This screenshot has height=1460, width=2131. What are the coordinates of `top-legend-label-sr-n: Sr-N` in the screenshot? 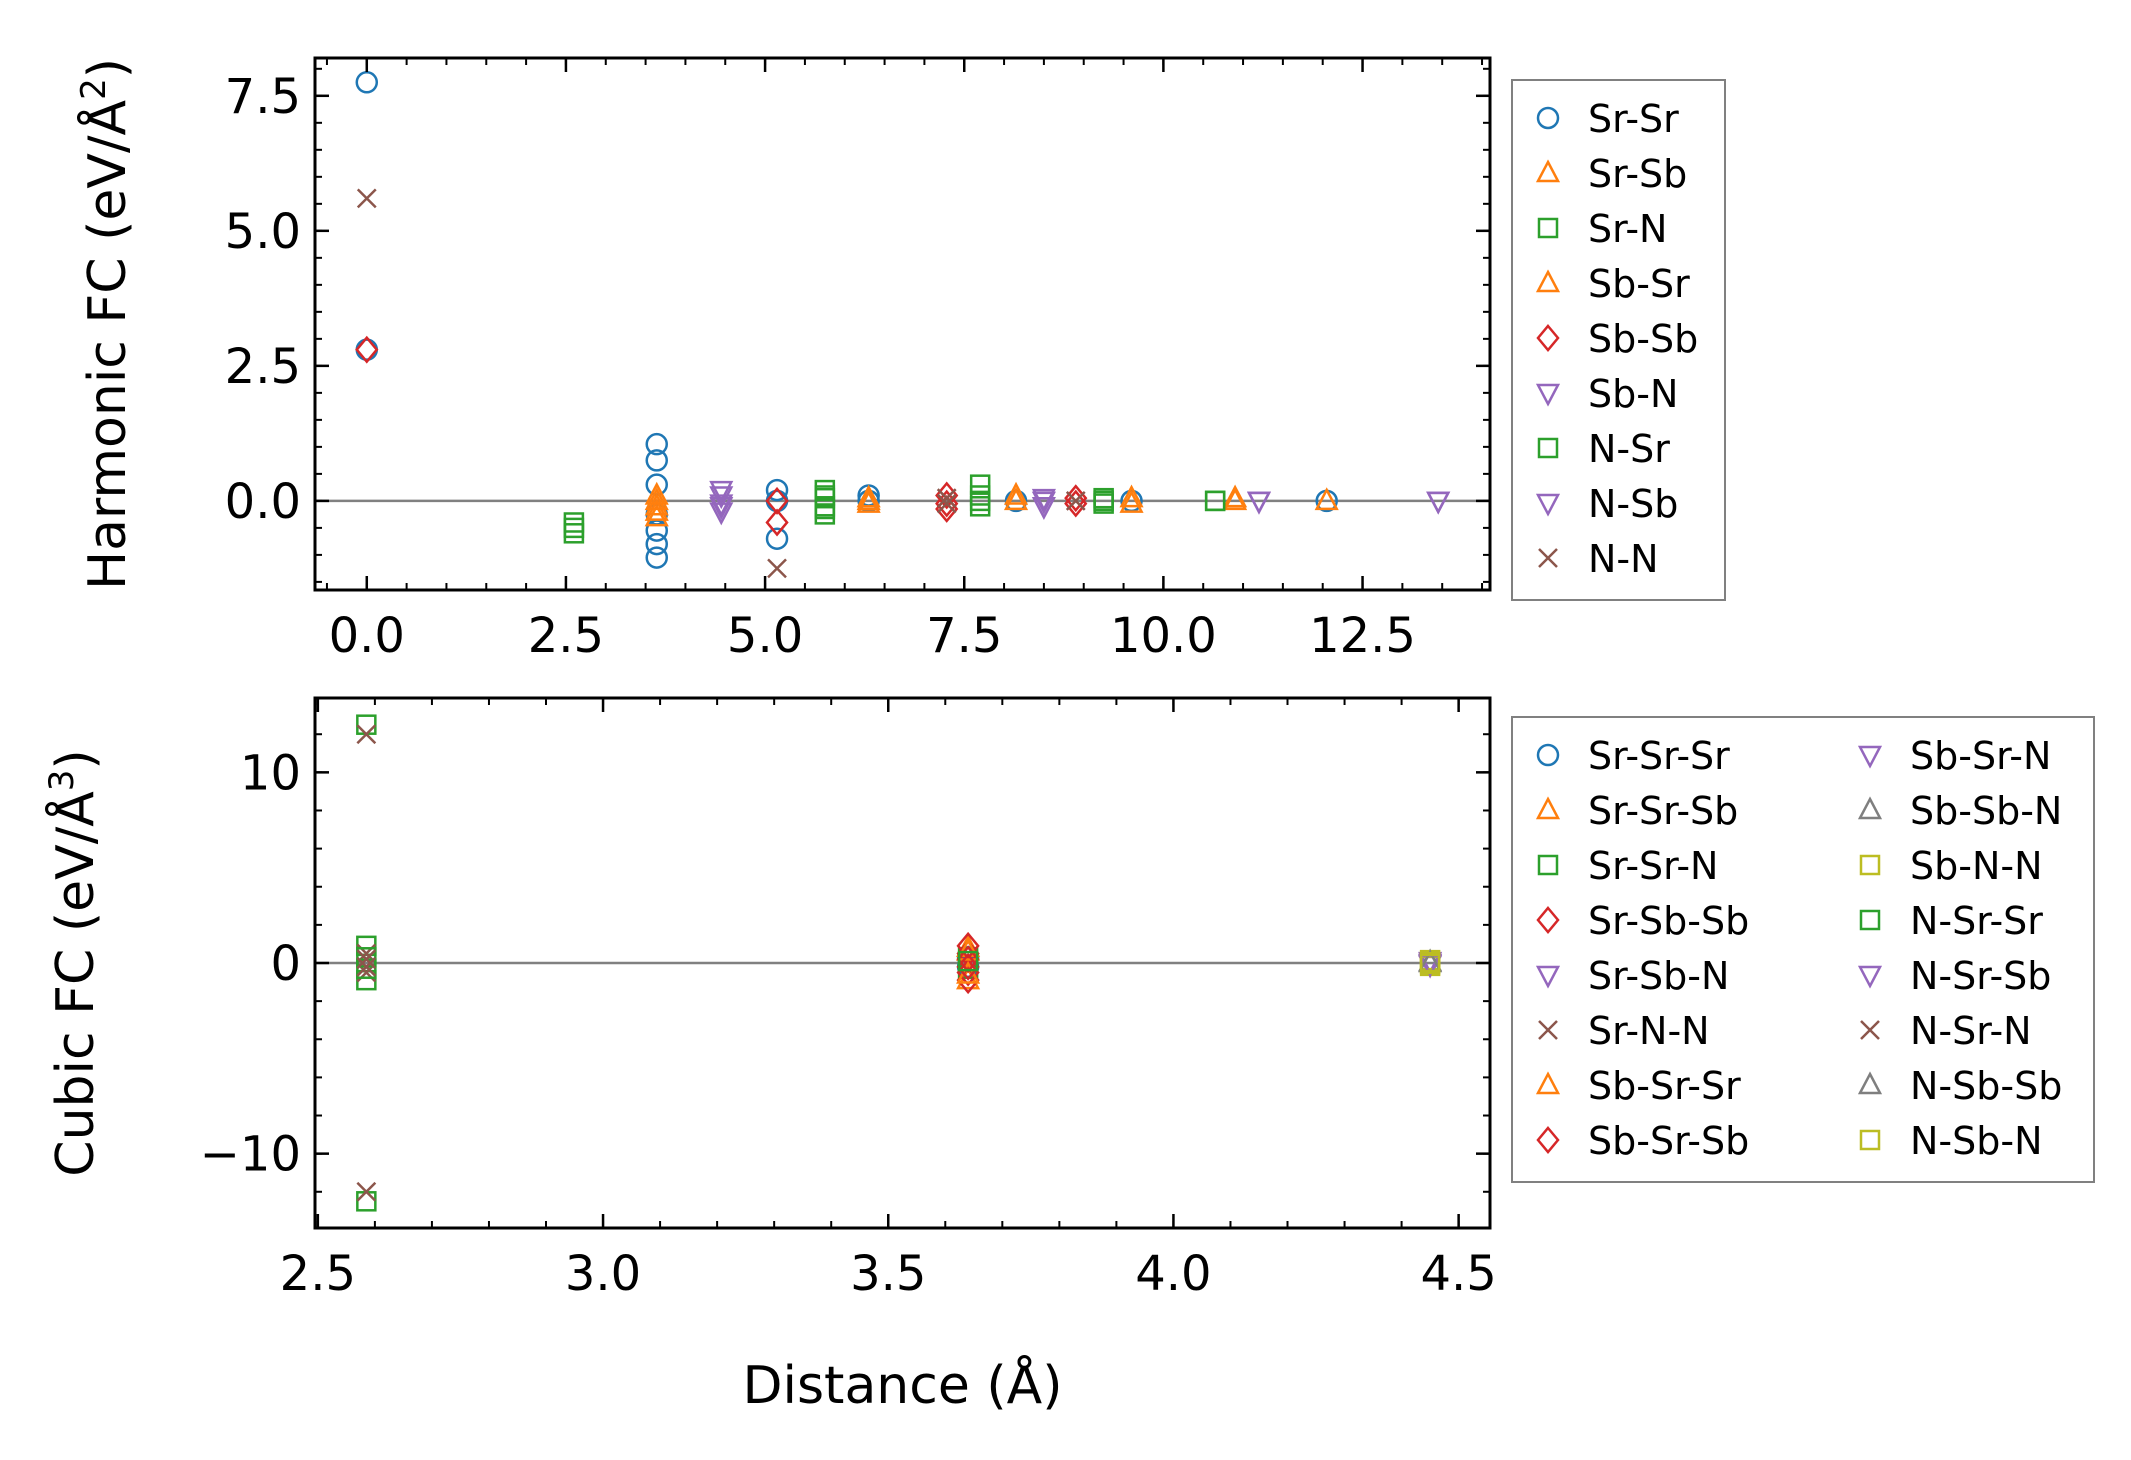 It's located at (1627, 229).